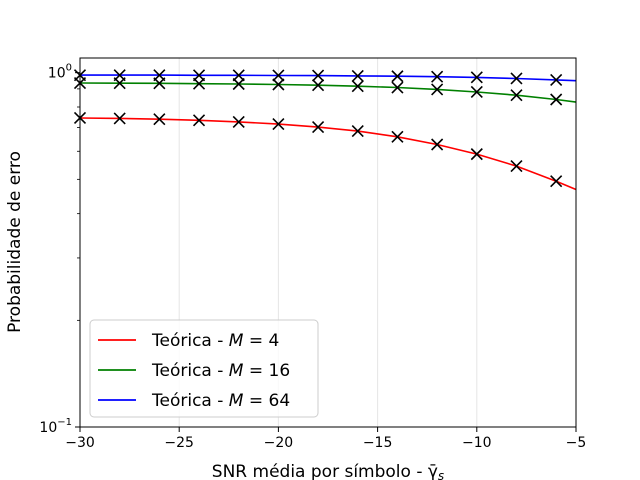 The width and height of the screenshot is (640, 480). I want to click on legend-box, so click(204, 368).